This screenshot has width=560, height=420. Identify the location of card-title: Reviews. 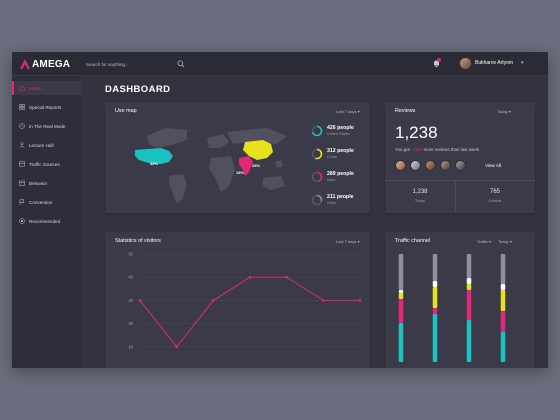
(405, 111).